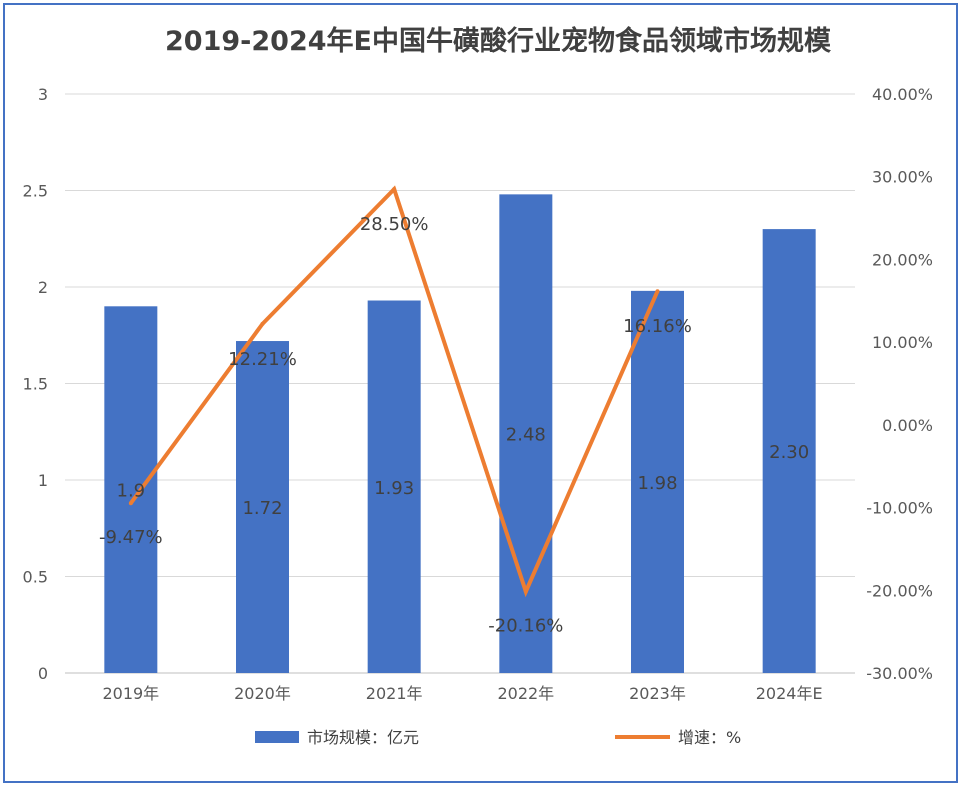 The image size is (961, 786). I want to click on left-axis-tick: 0, so click(43, 673).